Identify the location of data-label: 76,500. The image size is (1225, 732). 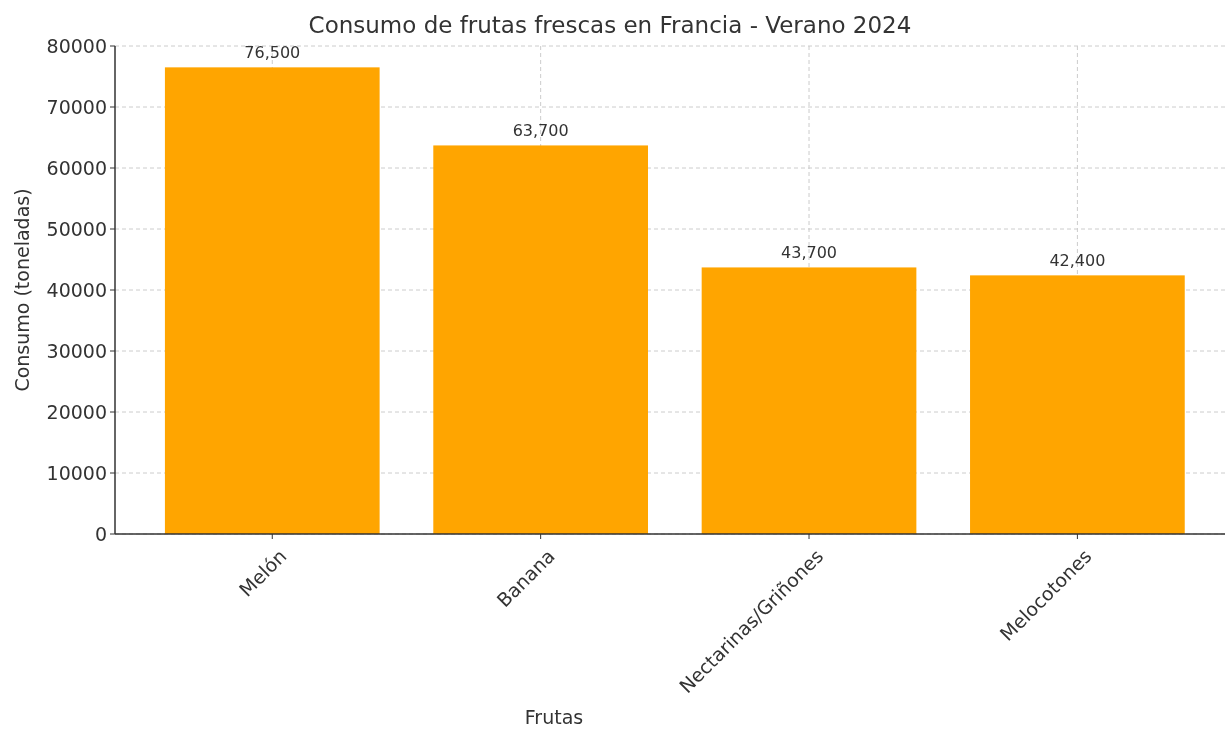
(272, 53).